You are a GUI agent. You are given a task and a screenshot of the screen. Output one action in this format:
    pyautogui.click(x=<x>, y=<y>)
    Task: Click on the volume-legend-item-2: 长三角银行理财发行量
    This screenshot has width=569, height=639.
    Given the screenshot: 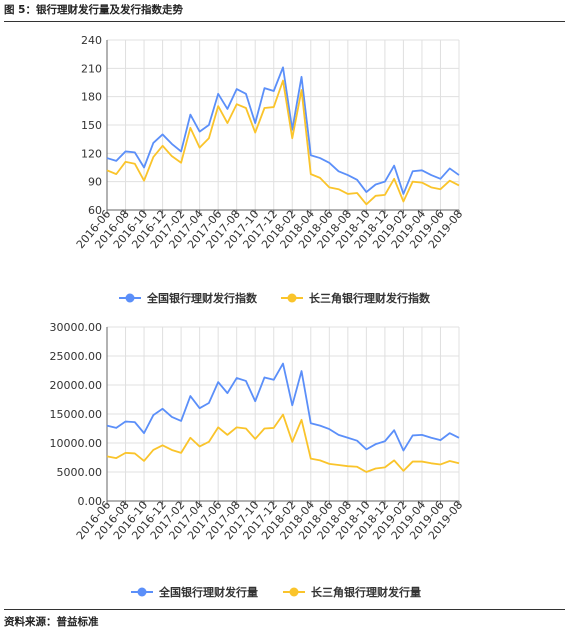 What is the action you would take?
    pyautogui.click(x=352, y=592)
    